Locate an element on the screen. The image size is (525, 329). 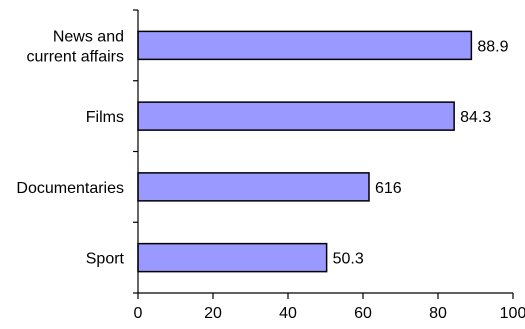
x-tick-label-2: 40 is located at coordinates (288, 313).